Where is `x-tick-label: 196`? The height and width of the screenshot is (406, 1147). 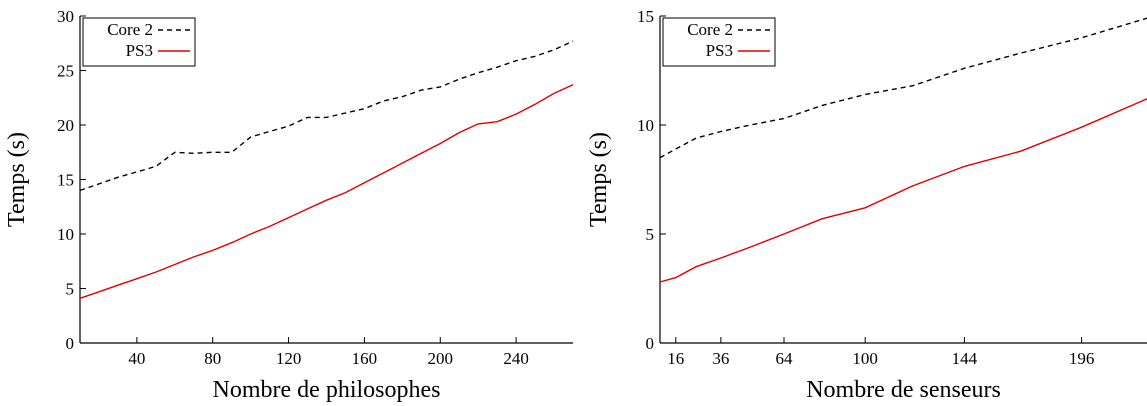
x-tick-label: 196 is located at coordinates (1082, 358).